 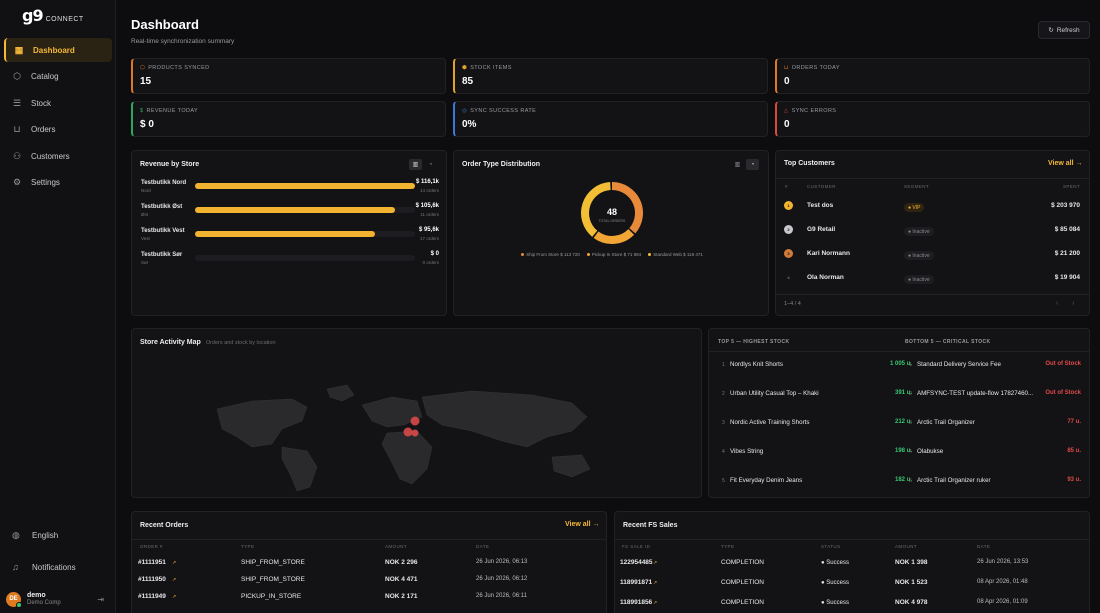 I want to click on customer-name: Test dos, so click(x=820, y=205).